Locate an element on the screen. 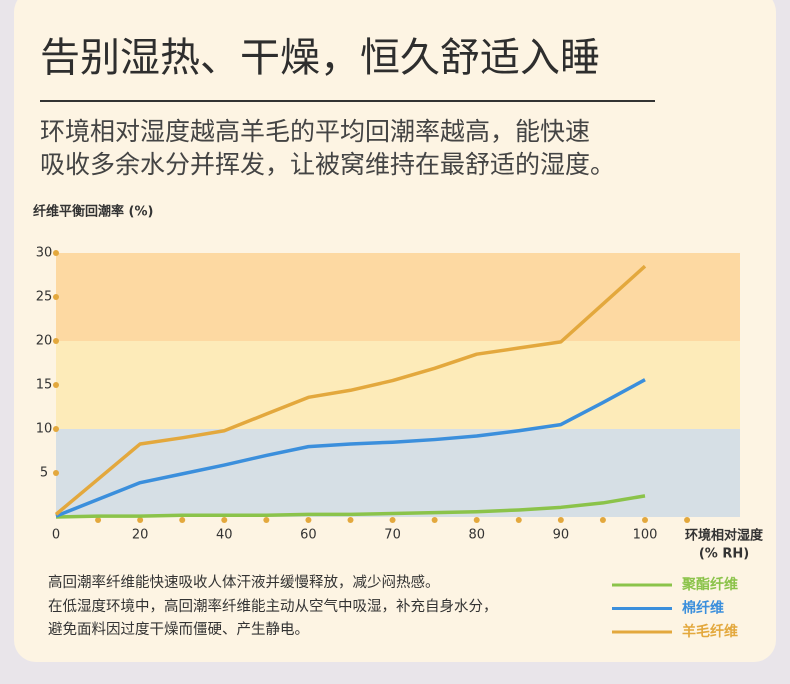  x-tick-label: 40 is located at coordinates (224, 535).